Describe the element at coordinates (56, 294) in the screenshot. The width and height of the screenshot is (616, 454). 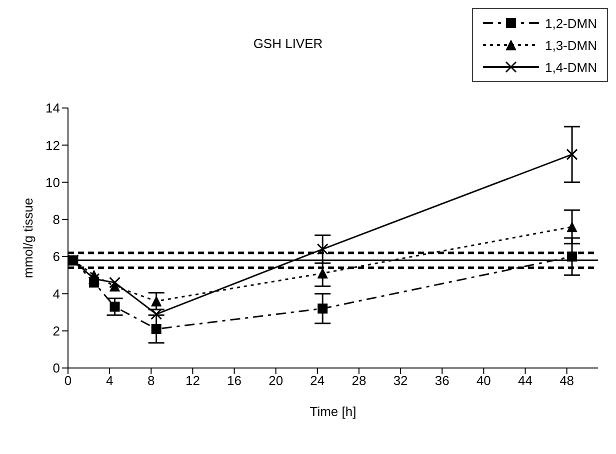
I see `y-tick-label: 4` at that location.